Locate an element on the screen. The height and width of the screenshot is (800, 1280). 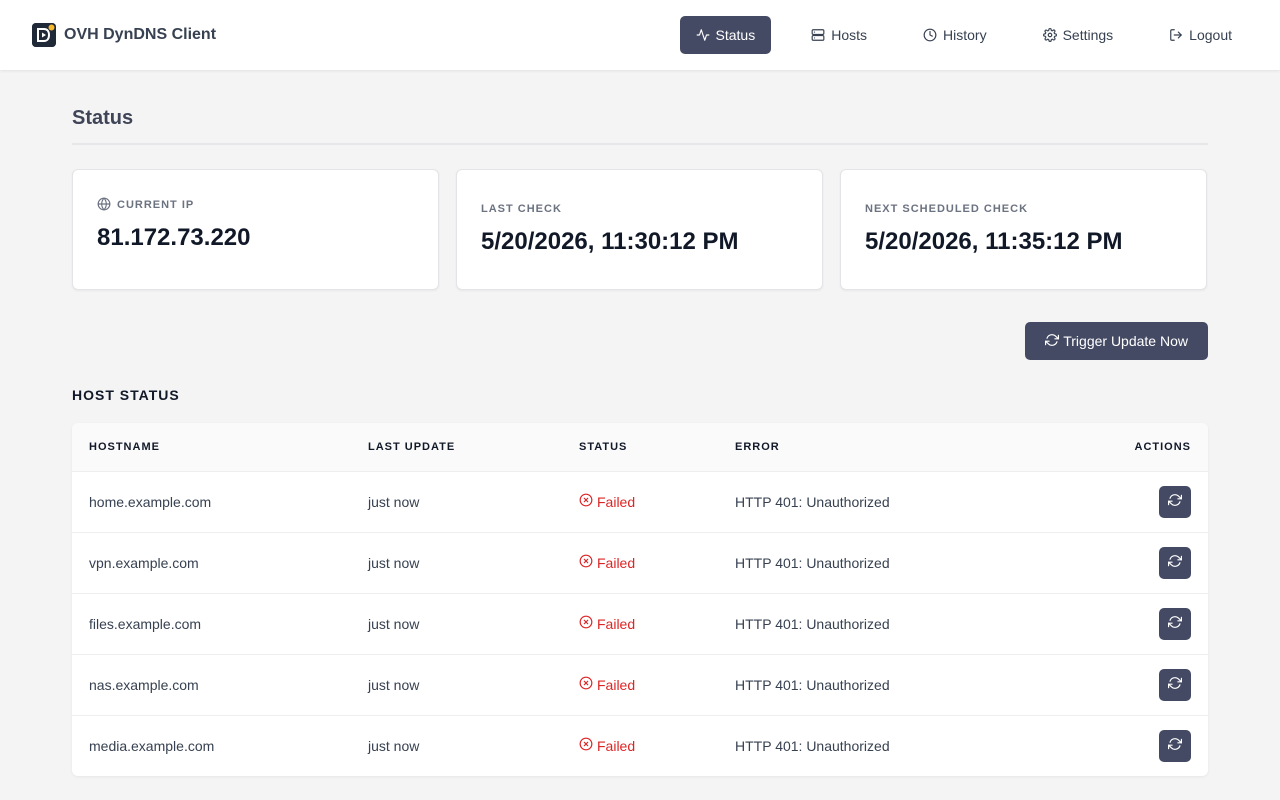
nav-status-label: Status is located at coordinates (735, 35).